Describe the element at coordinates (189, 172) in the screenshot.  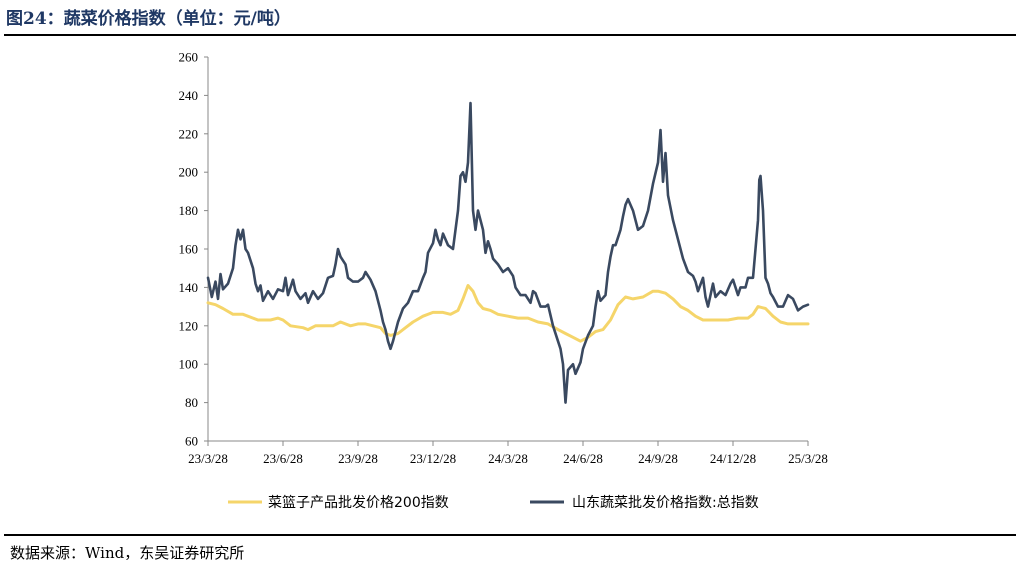
I see `y-tick-label: 200` at that location.